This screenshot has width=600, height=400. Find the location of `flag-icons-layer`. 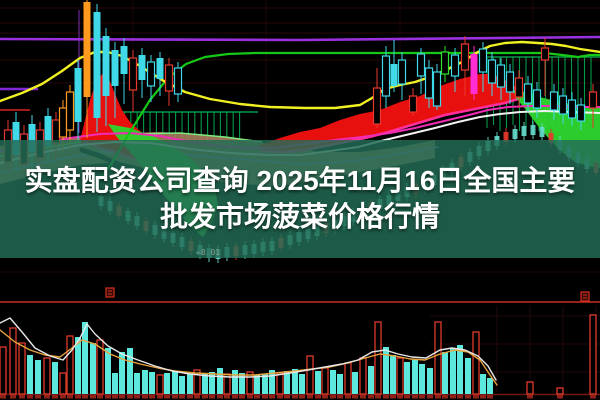

flag-icons-layer is located at coordinates (347, 294).